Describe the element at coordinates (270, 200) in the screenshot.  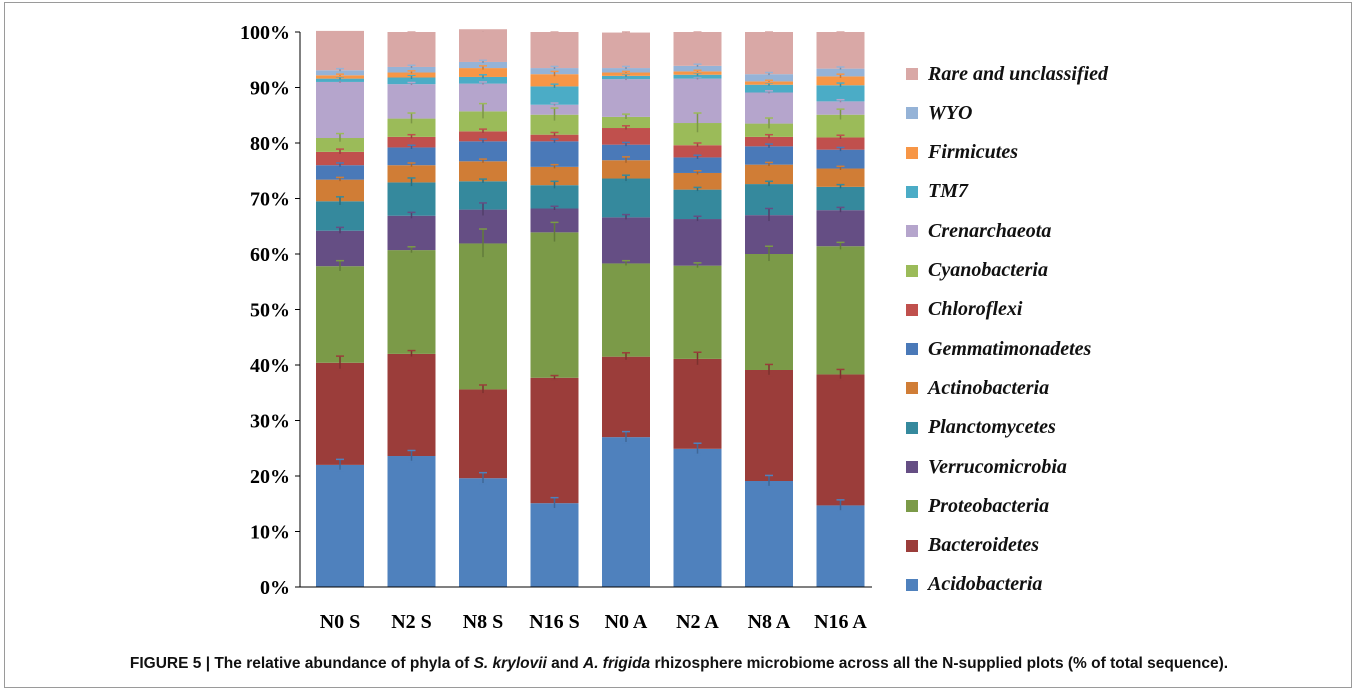
I see `y-tick-label: 70%` at that location.